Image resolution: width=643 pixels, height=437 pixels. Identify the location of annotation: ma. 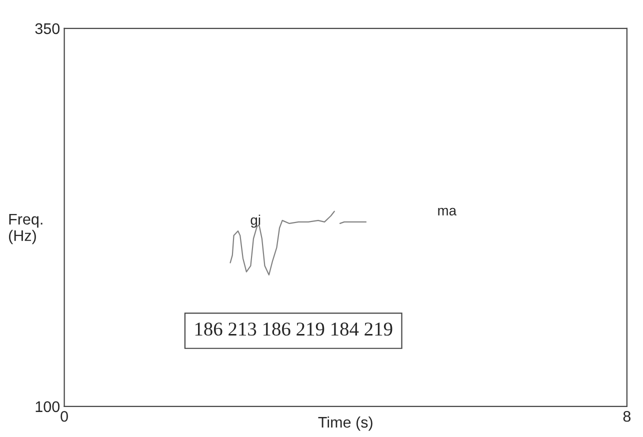
(447, 212).